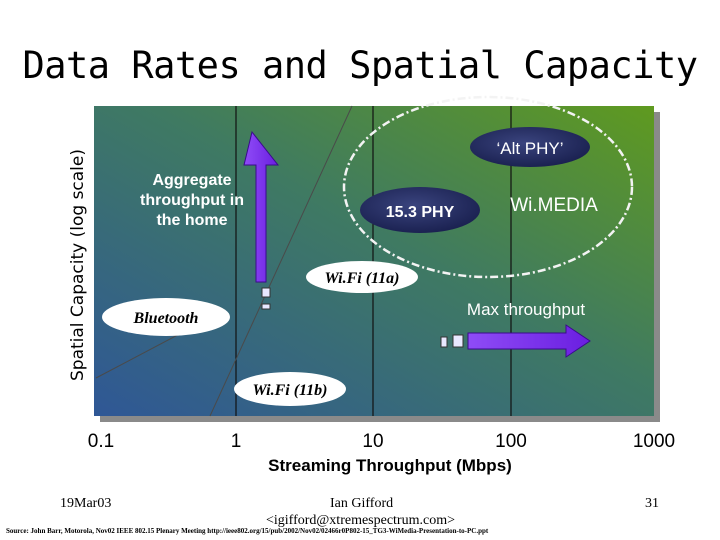  What do you see at coordinates (101, 441) in the screenshot?
I see `x-tick-0-1: 0.1` at bounding box center [101, 441].